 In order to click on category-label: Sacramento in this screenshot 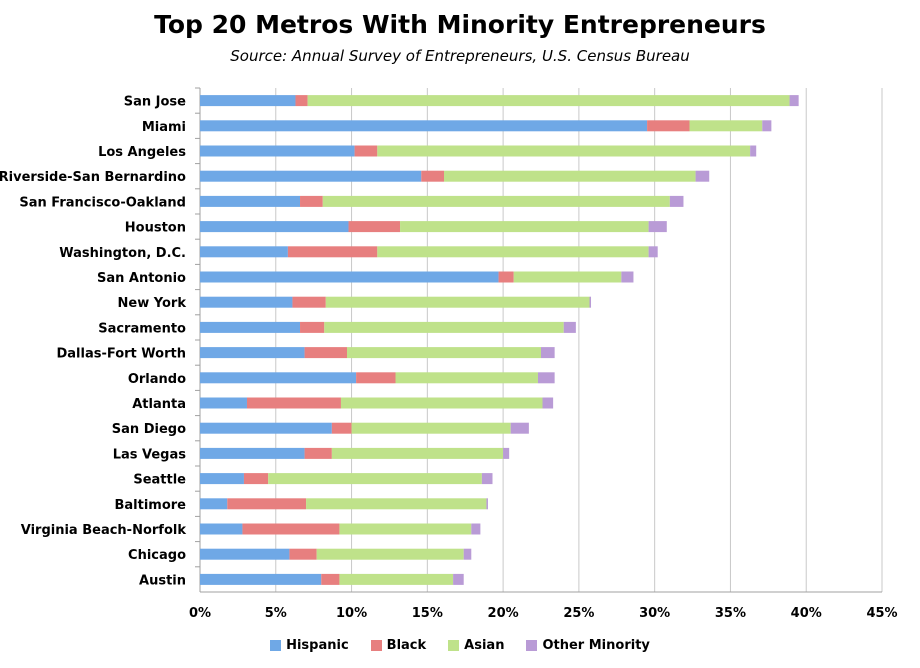, I will do `click(142, 328)`.